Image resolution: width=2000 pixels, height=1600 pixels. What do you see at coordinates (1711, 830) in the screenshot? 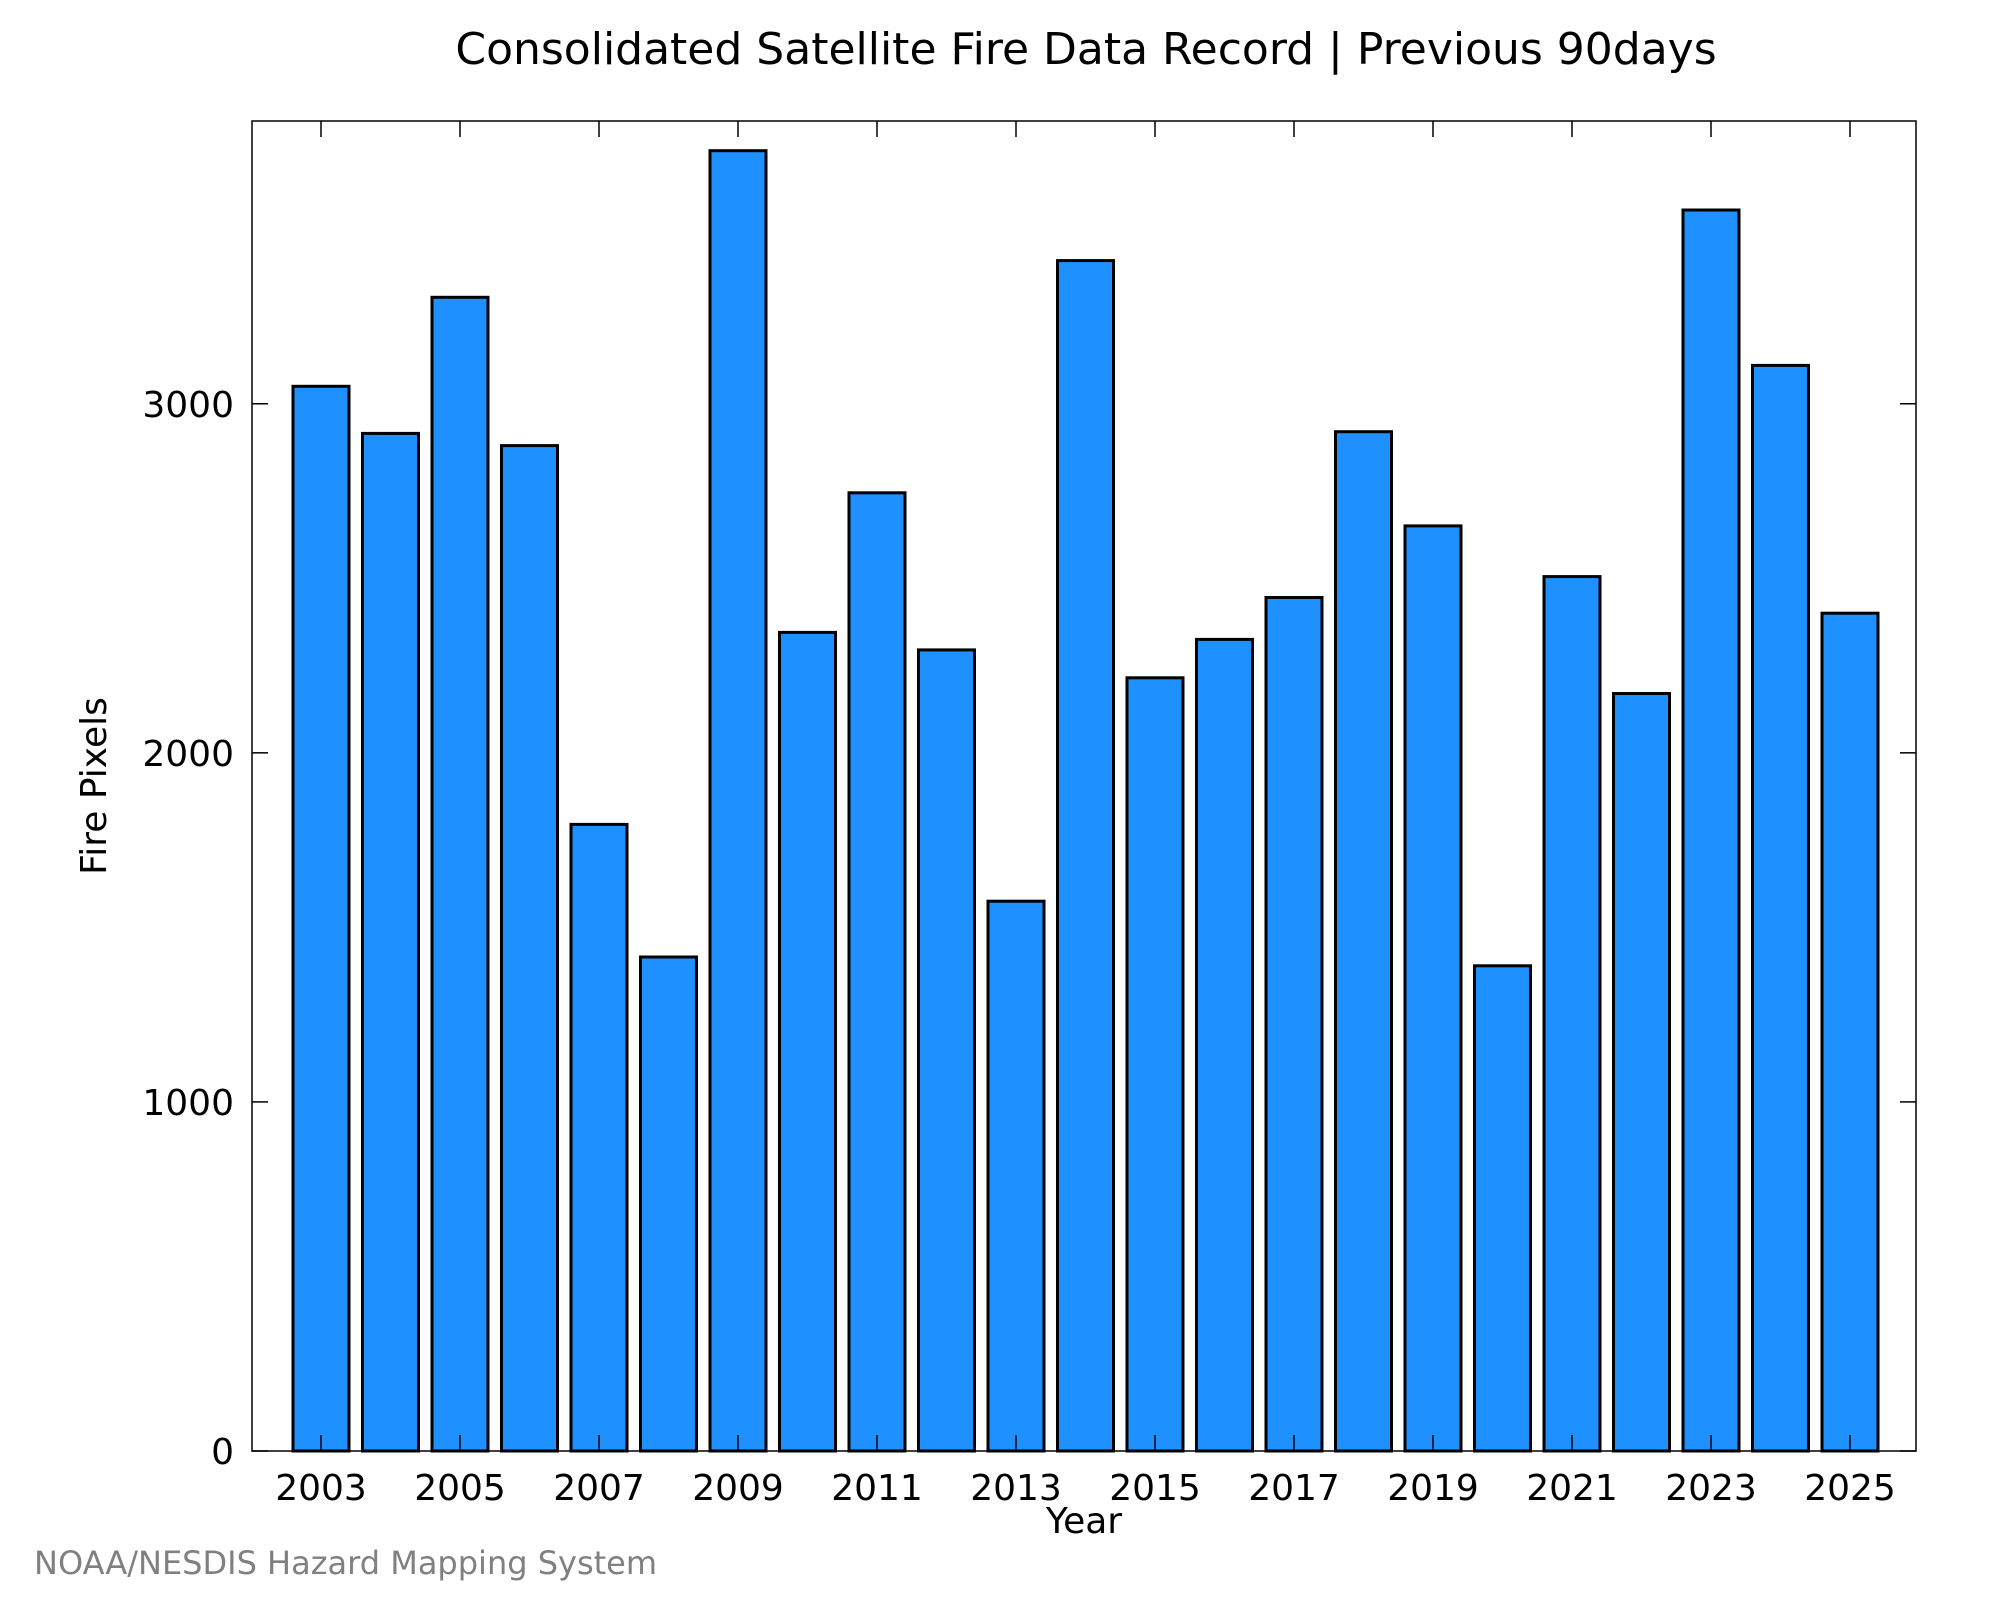
I see `bar-2023` at bounding box center [1711, 830].